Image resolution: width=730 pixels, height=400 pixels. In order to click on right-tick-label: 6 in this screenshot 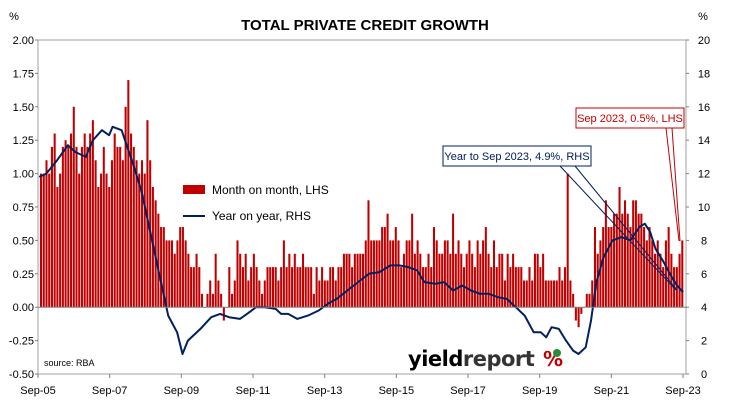, I will do `click(704, 275)`.